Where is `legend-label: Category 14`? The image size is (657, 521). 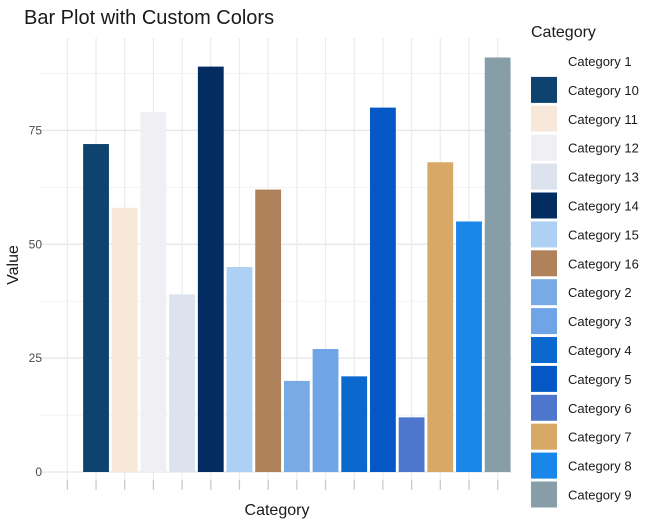 legend-label: Category 14 is located at coordinates (603, 206).